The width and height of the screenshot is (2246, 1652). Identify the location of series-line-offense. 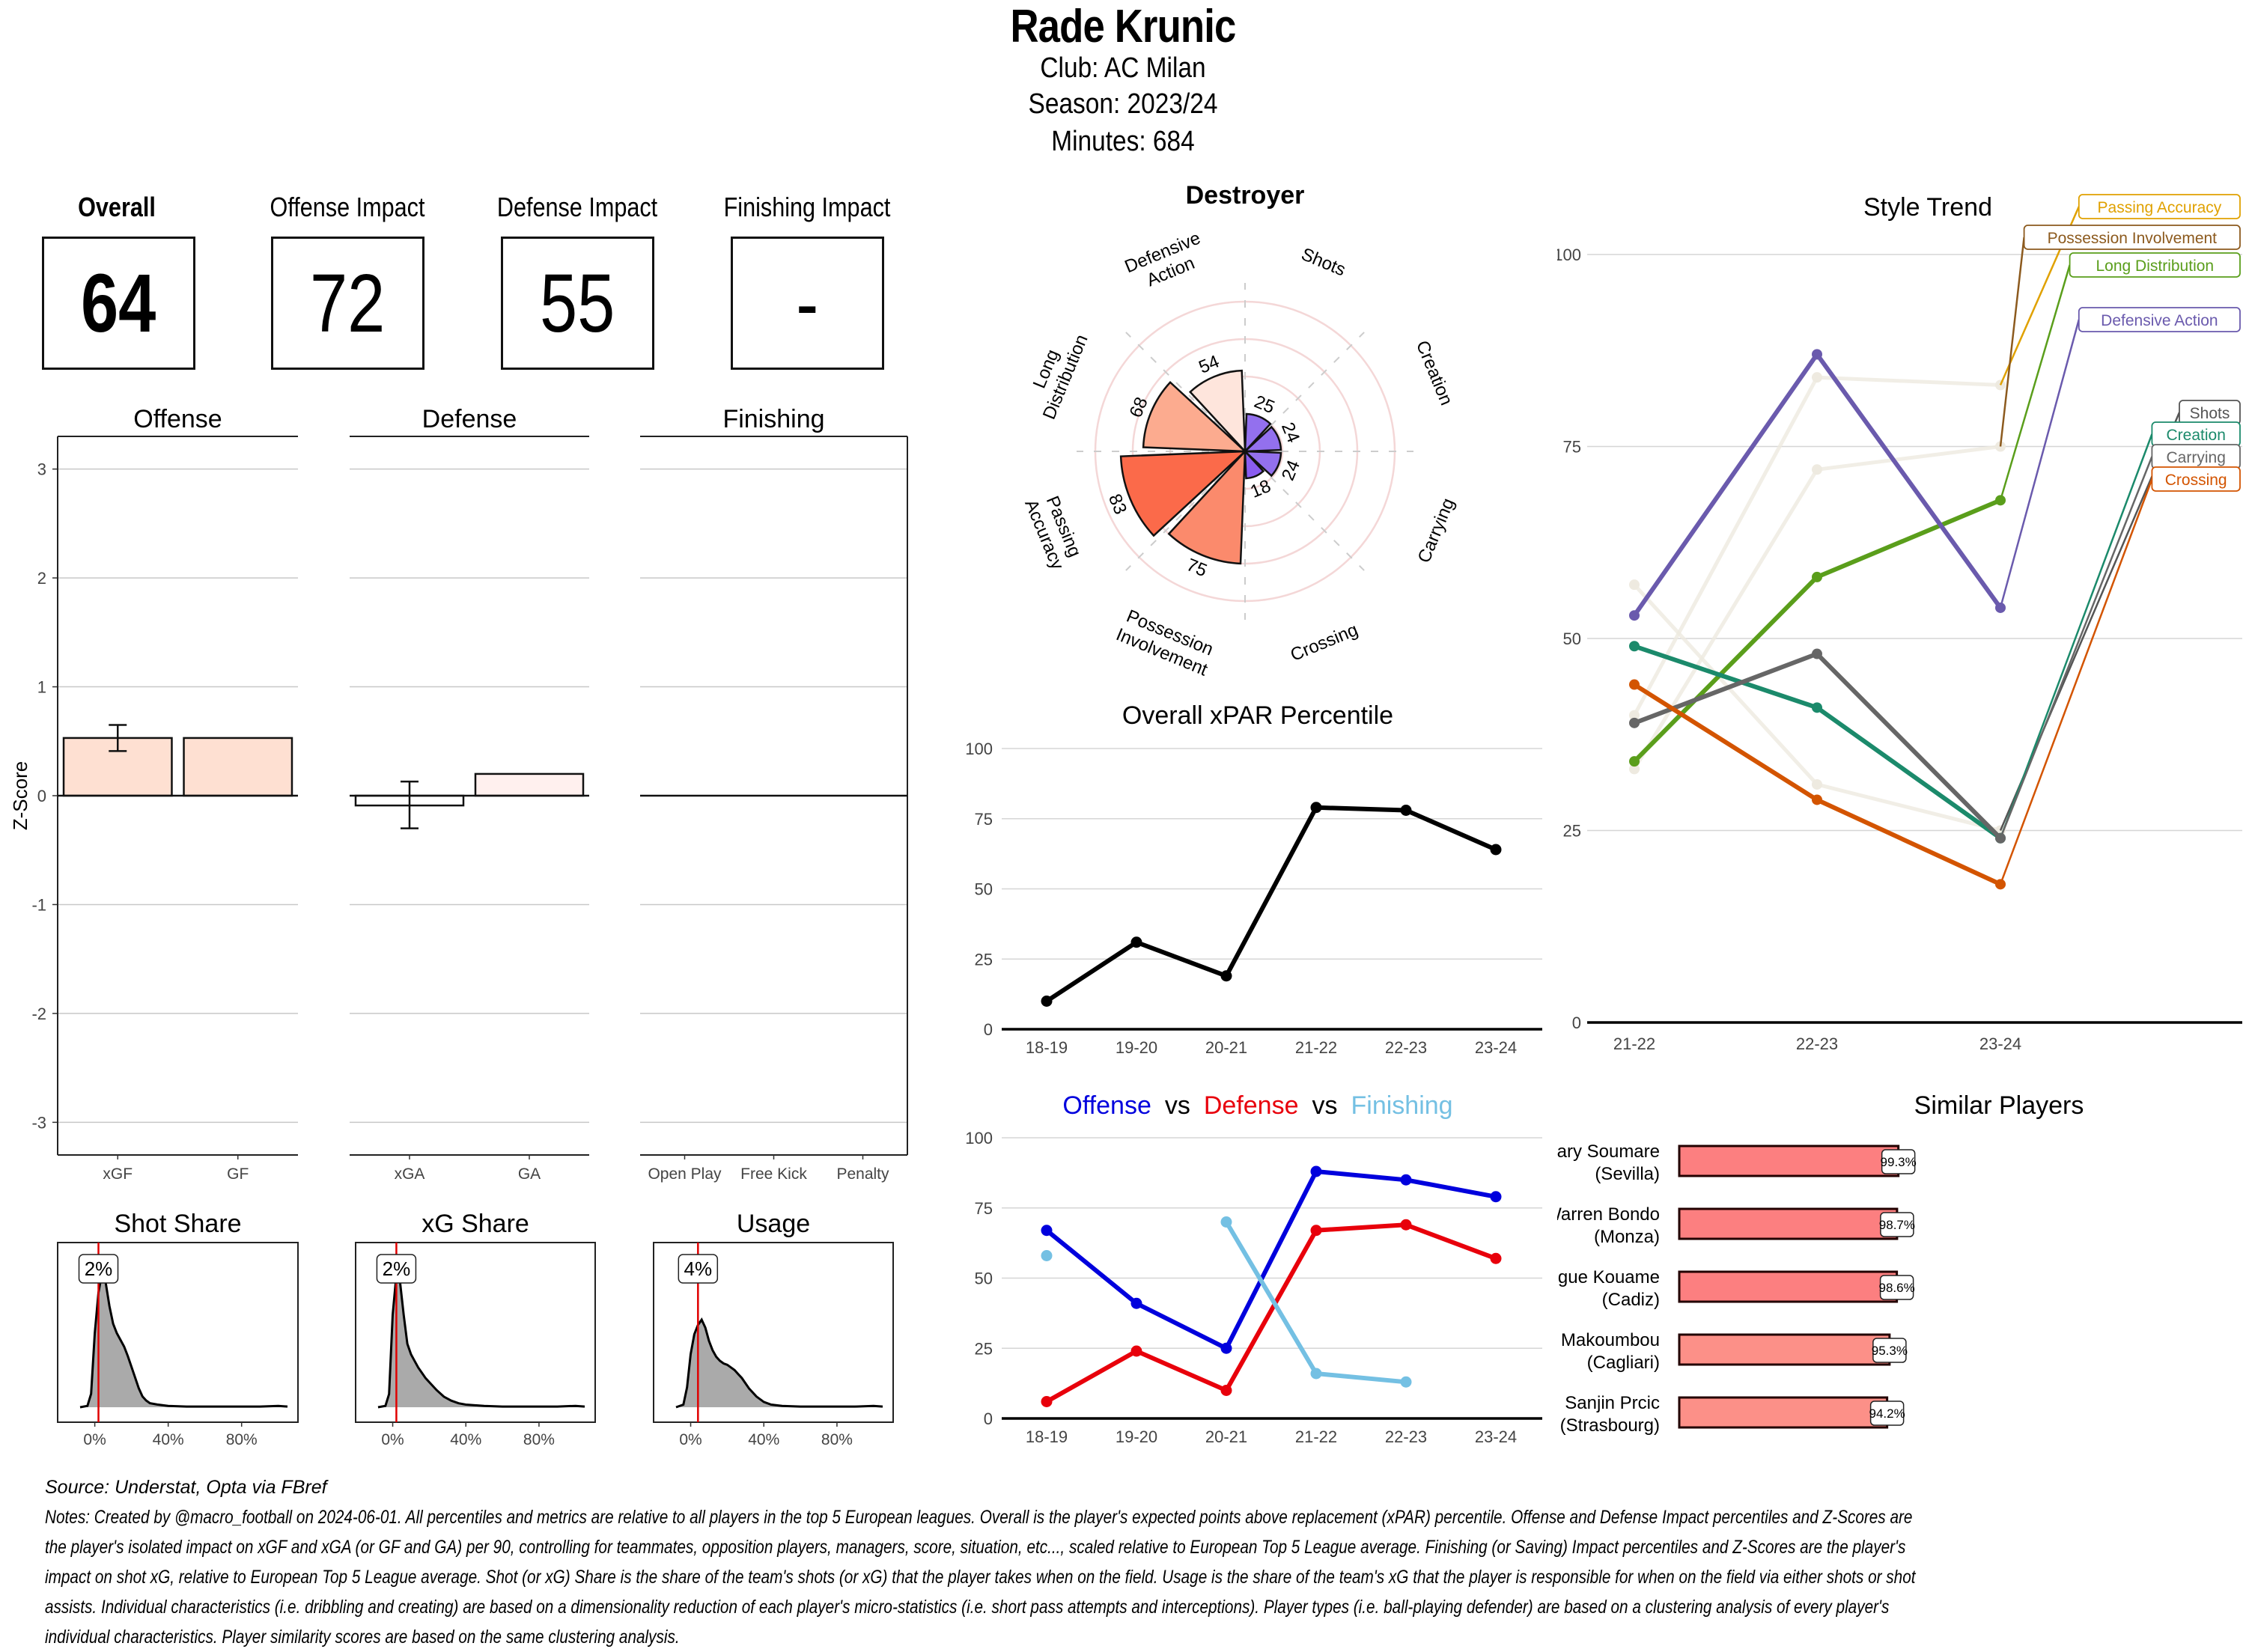
(1271, 1260).